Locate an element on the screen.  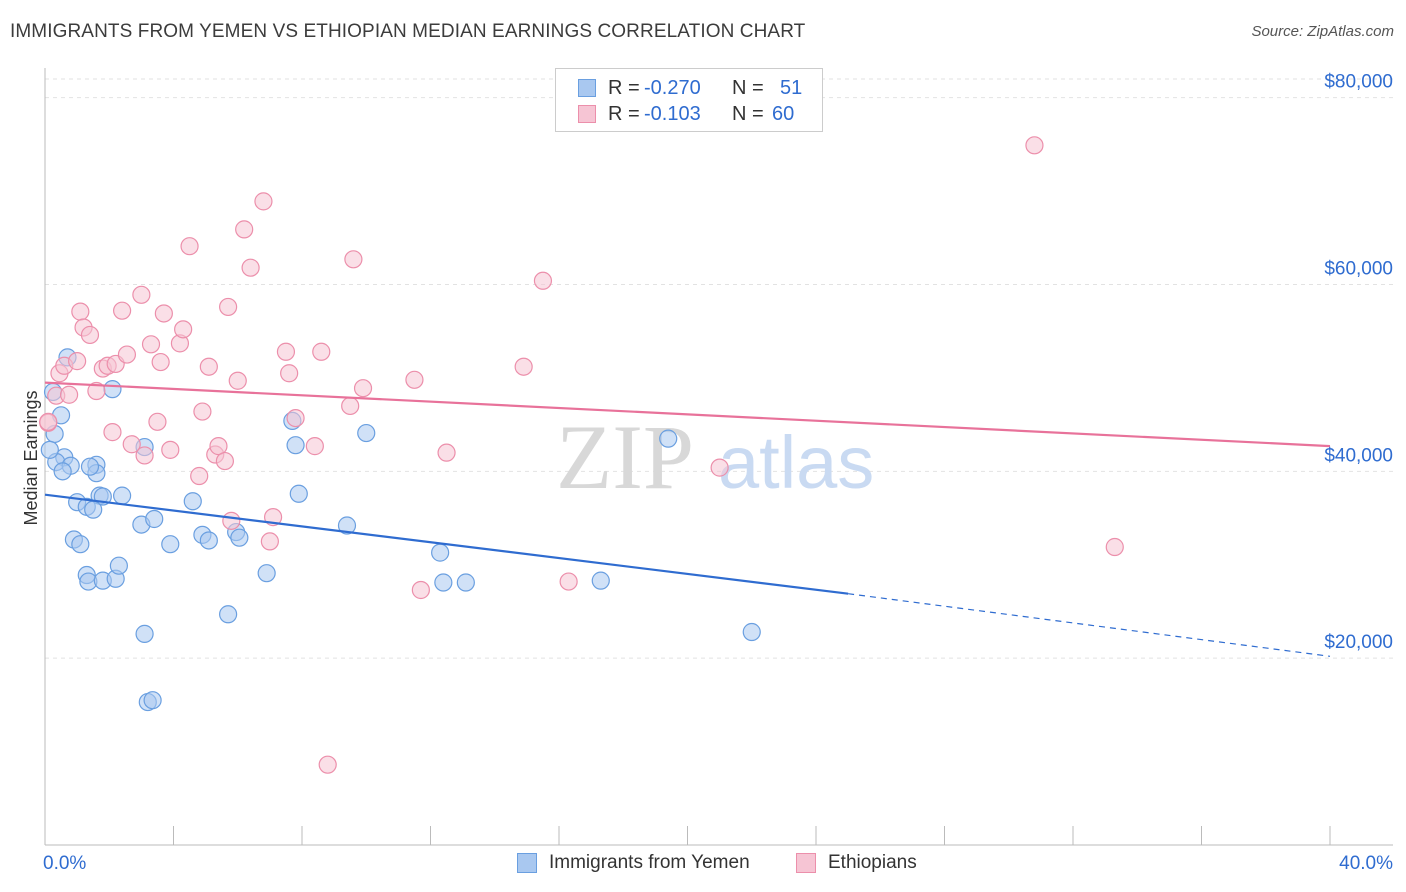
stats-legend: R = -0.270 N = 51 R = -0.103 N = 60 is located at coordinates (689, 100).